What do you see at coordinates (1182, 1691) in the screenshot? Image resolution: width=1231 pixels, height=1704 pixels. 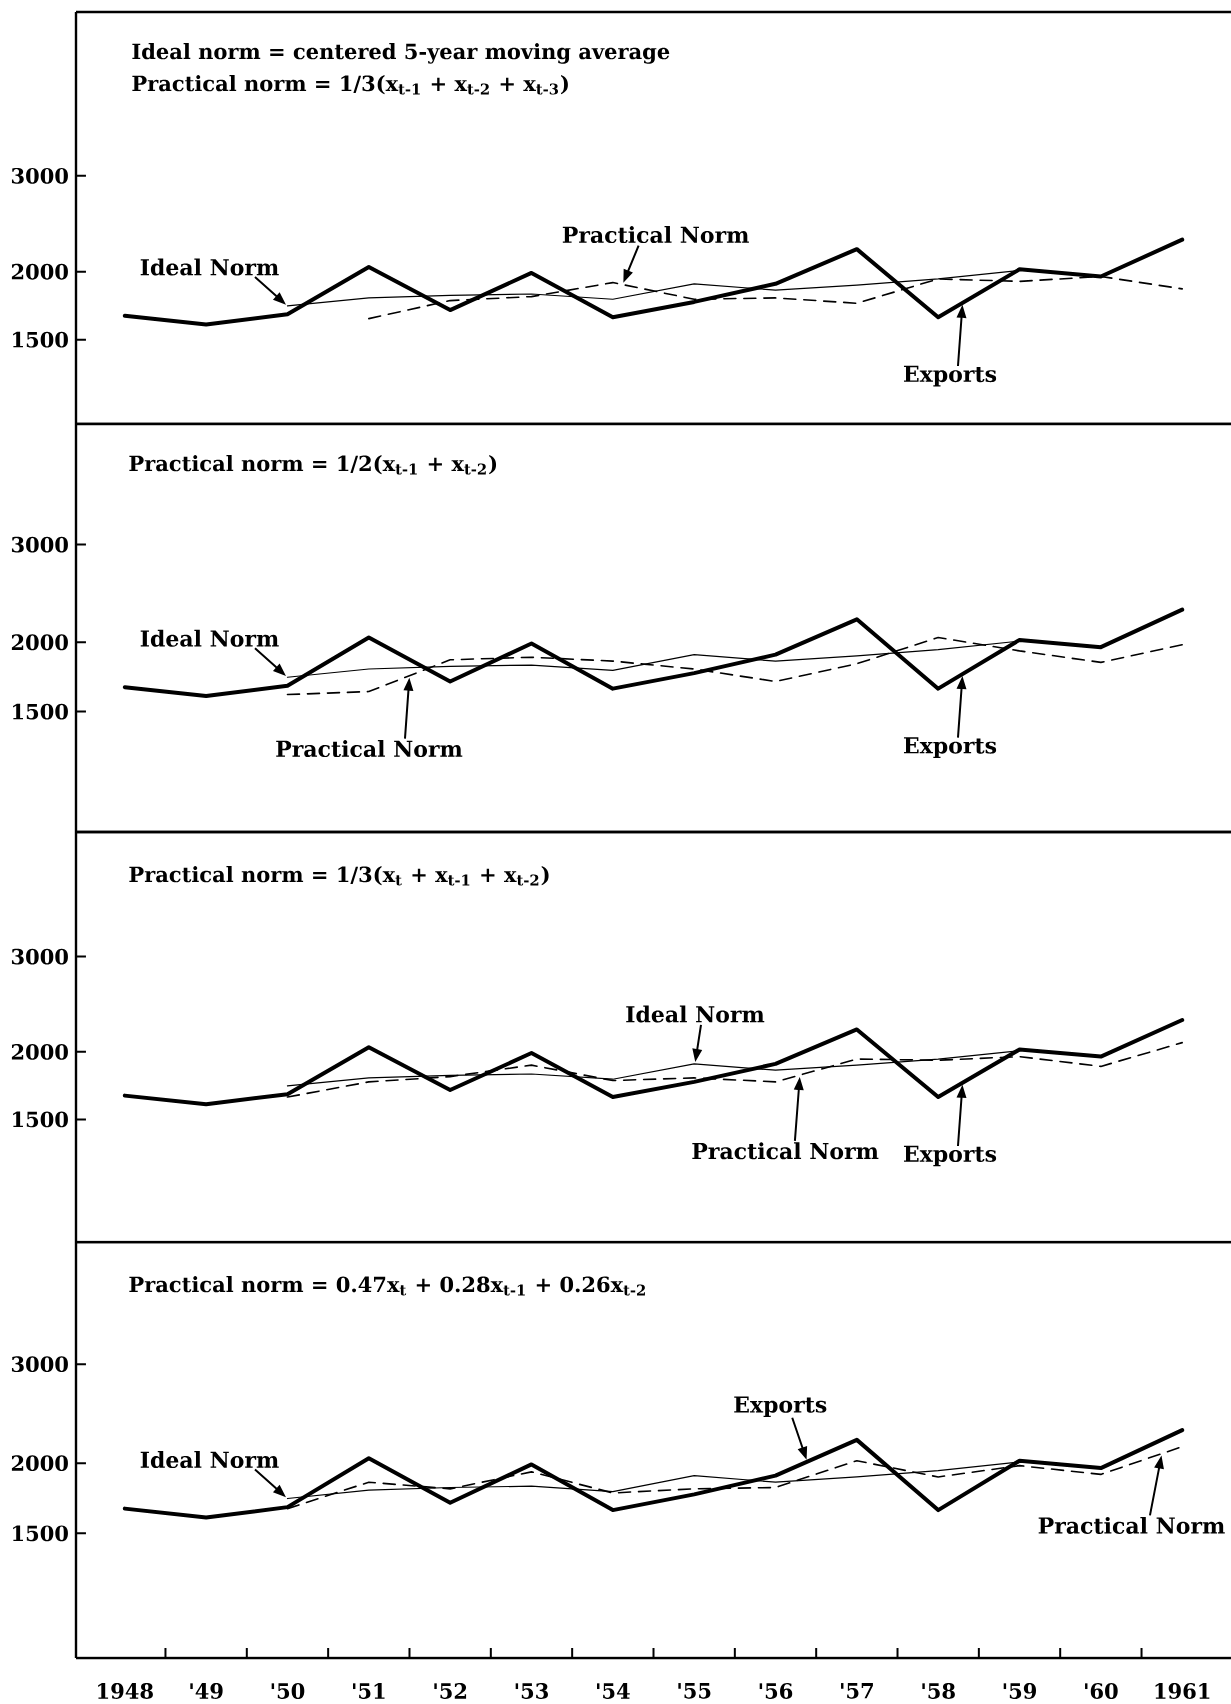 I see `x-tick-label: 1961` at bounding box center [1182, 1691].